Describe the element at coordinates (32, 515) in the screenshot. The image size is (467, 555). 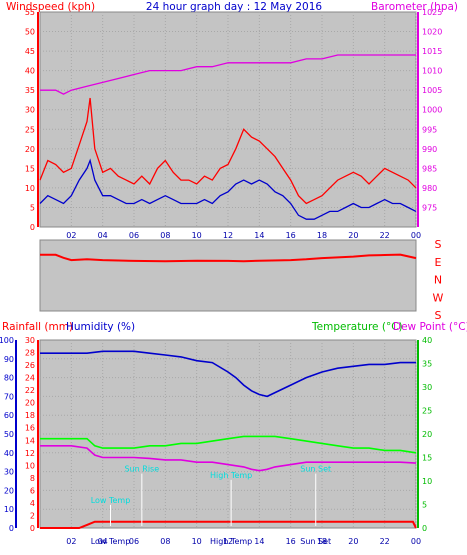
I see `rainfall-tick-label: 2` at that location.